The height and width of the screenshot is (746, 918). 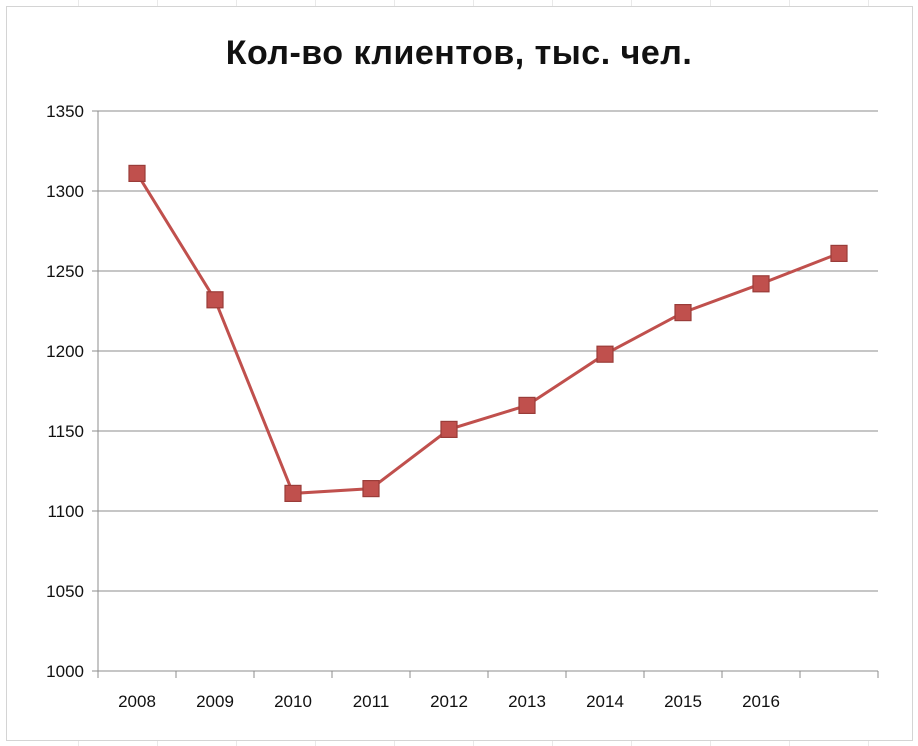 I want to click on data-point-2012, so click(x=449, y=429).